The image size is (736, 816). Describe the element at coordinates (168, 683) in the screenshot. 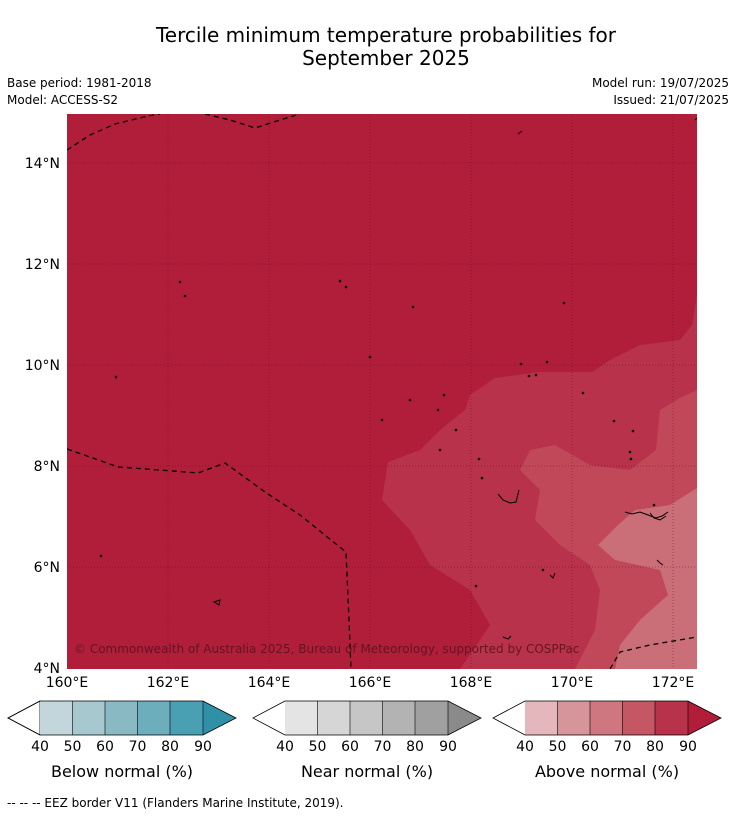

I see `x-tick-label: 162°E` at that location.